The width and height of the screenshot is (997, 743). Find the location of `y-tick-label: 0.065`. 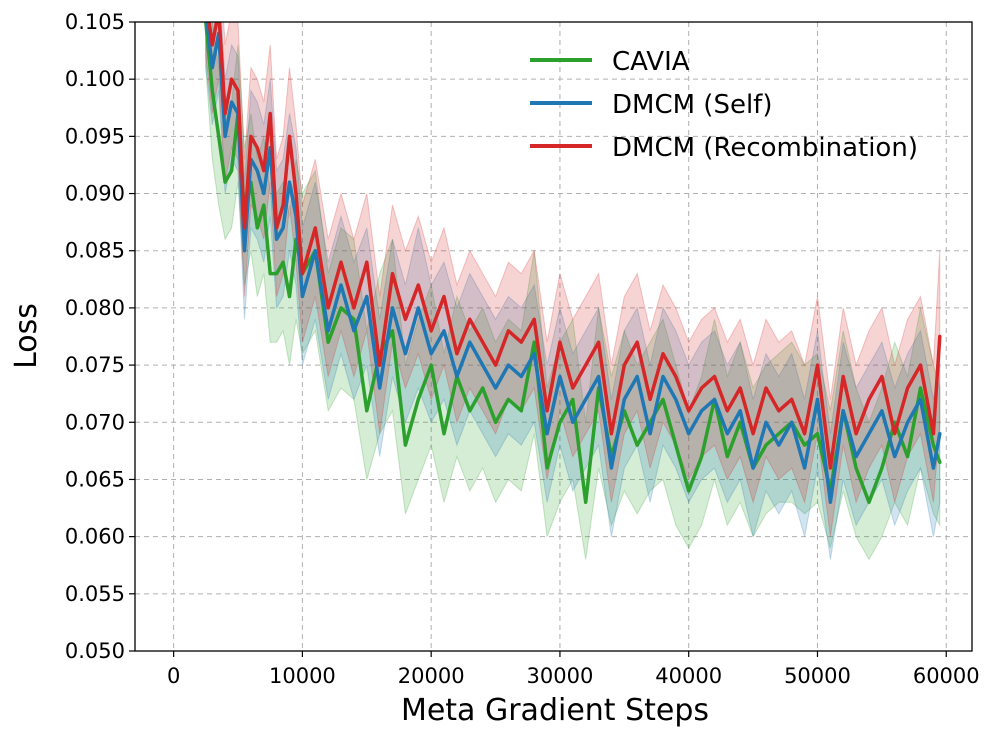

y-tick-label: 0.065 is located at coordinates (95, 479).